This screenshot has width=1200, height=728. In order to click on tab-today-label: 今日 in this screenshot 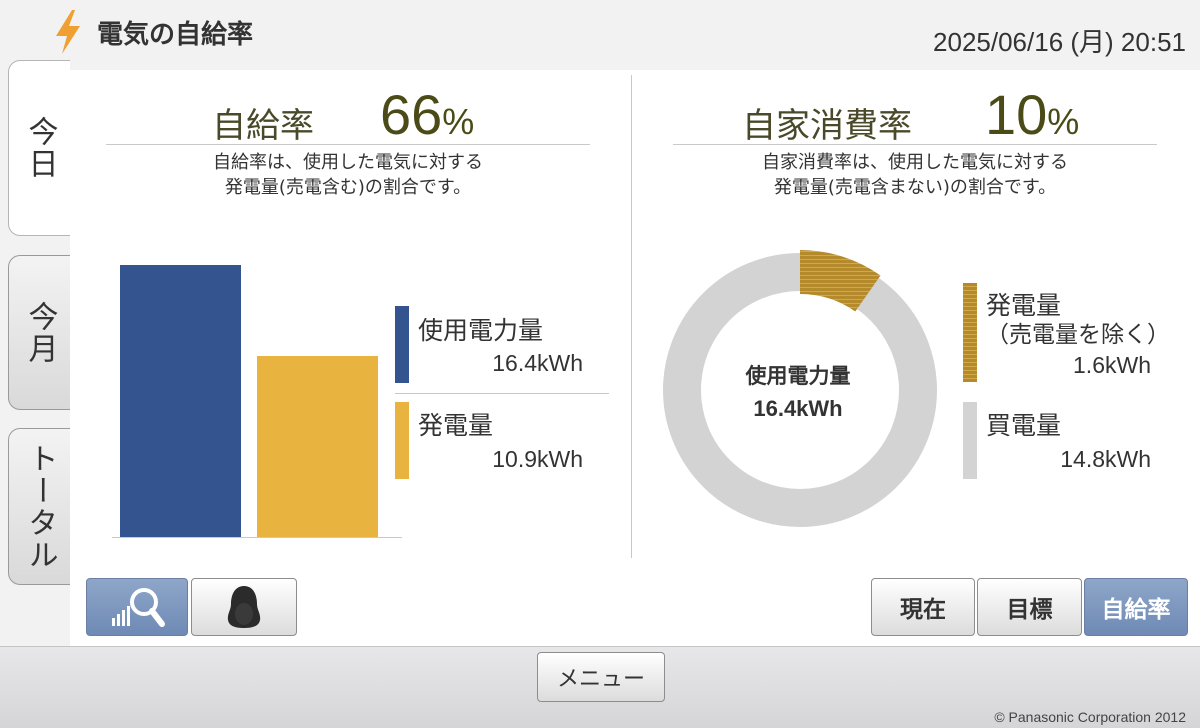, I will do `click(40, 148)`.